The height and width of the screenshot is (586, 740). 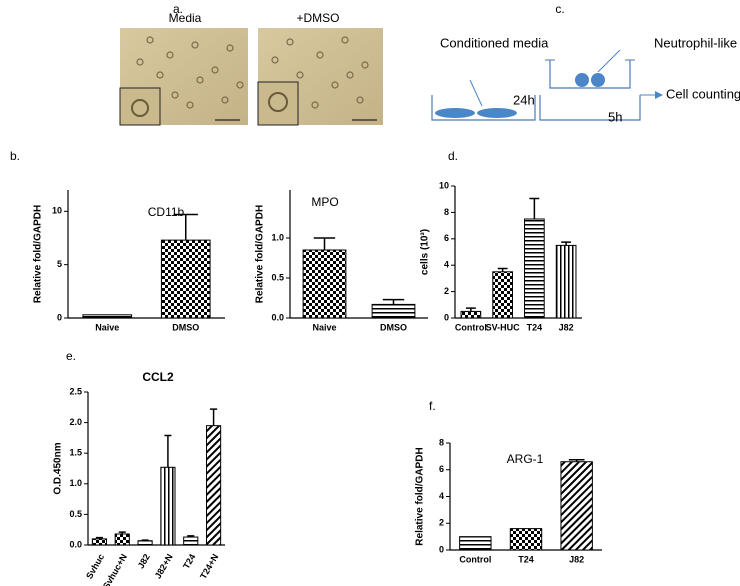 I want to click on diagram-label: Cell counting, so click(x=703, y=93).